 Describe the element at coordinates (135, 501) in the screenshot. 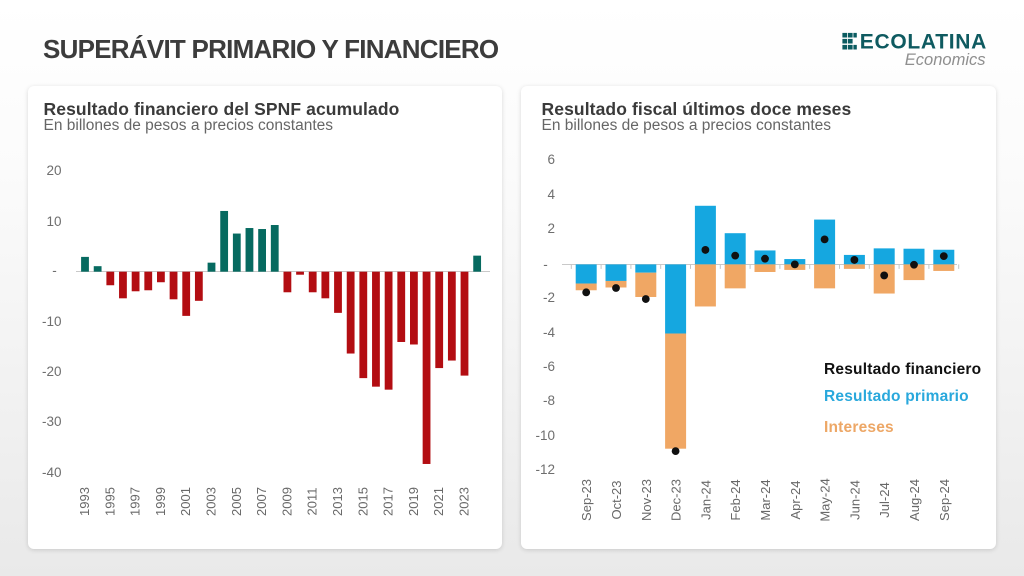

I see `svg-text: 1997` at that location.